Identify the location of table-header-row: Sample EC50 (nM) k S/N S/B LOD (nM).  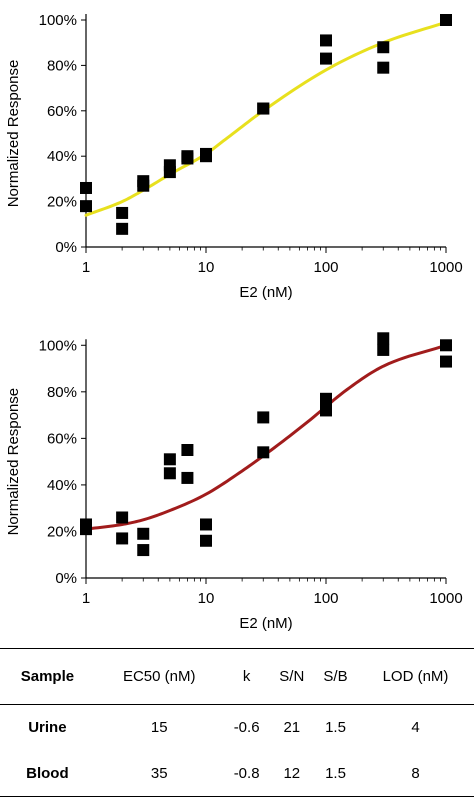
(237, 676).